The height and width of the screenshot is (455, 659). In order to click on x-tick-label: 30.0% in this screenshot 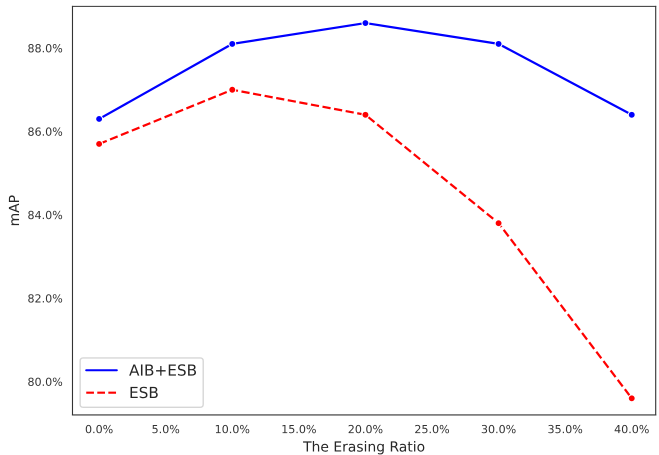, I will do `click(499, 429)`.